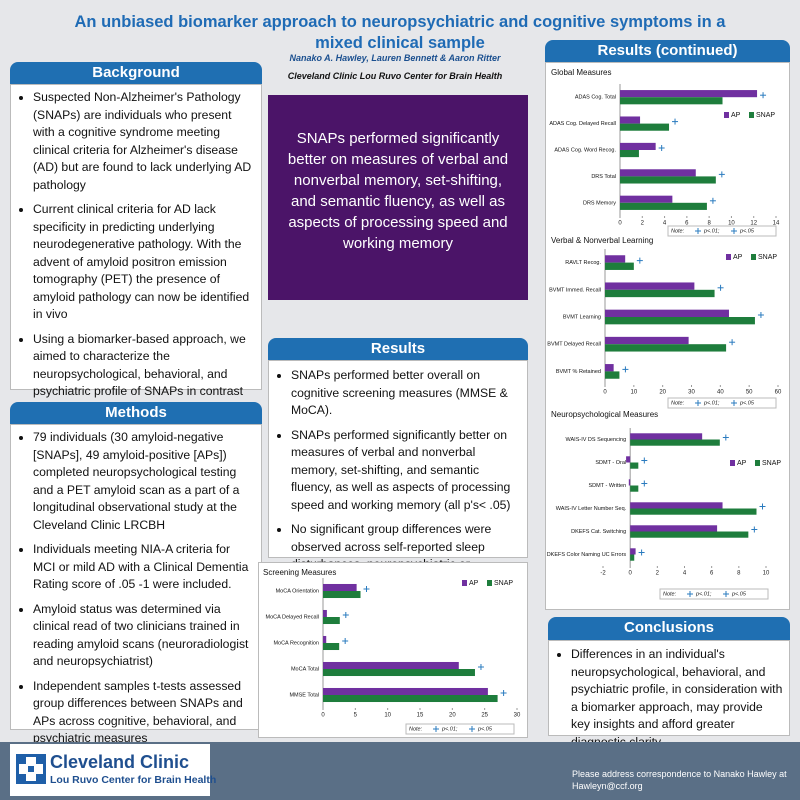  Describe the element at coordinates (778, 393) in the screenshot. I see `x-tick-label: 60` at that location.